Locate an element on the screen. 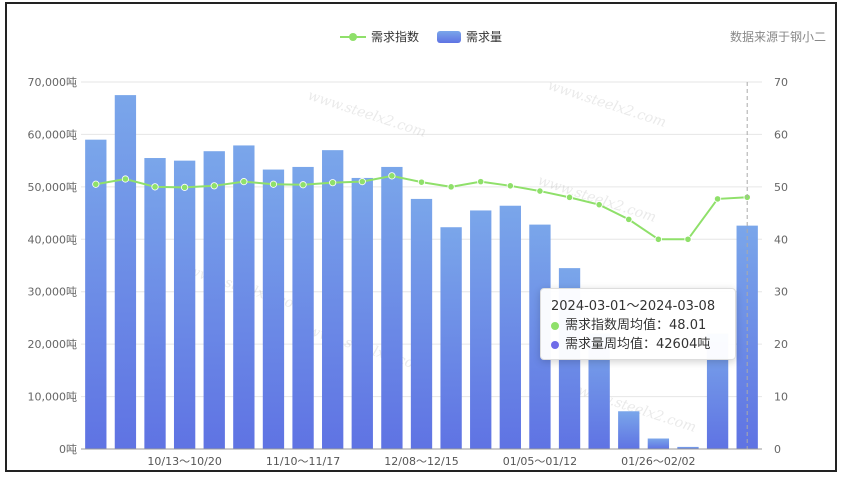 The image size is (844, 481). tooltip-volume-label: 需求量周均值： is located at coordinates (611, 344).